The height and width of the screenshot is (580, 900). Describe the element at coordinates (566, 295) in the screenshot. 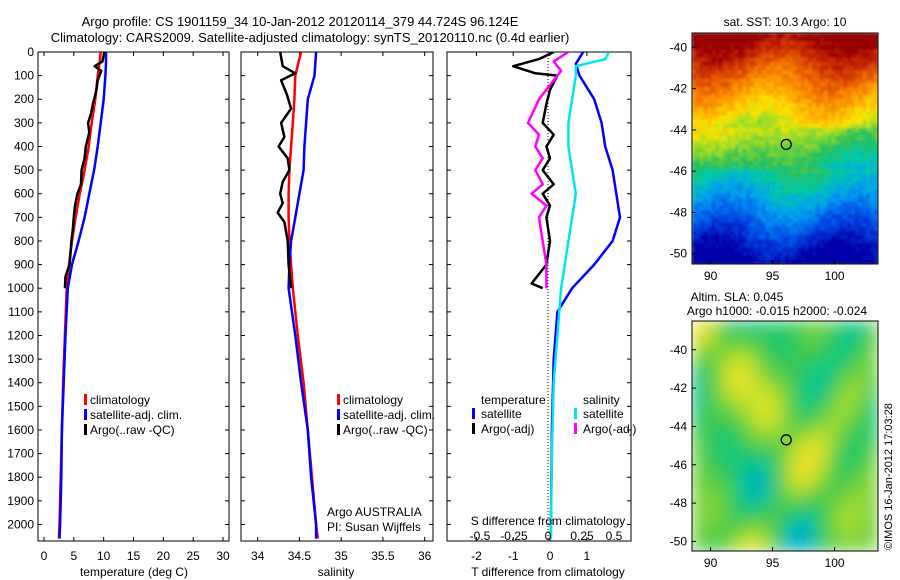

I see `difference-lines` at that location.